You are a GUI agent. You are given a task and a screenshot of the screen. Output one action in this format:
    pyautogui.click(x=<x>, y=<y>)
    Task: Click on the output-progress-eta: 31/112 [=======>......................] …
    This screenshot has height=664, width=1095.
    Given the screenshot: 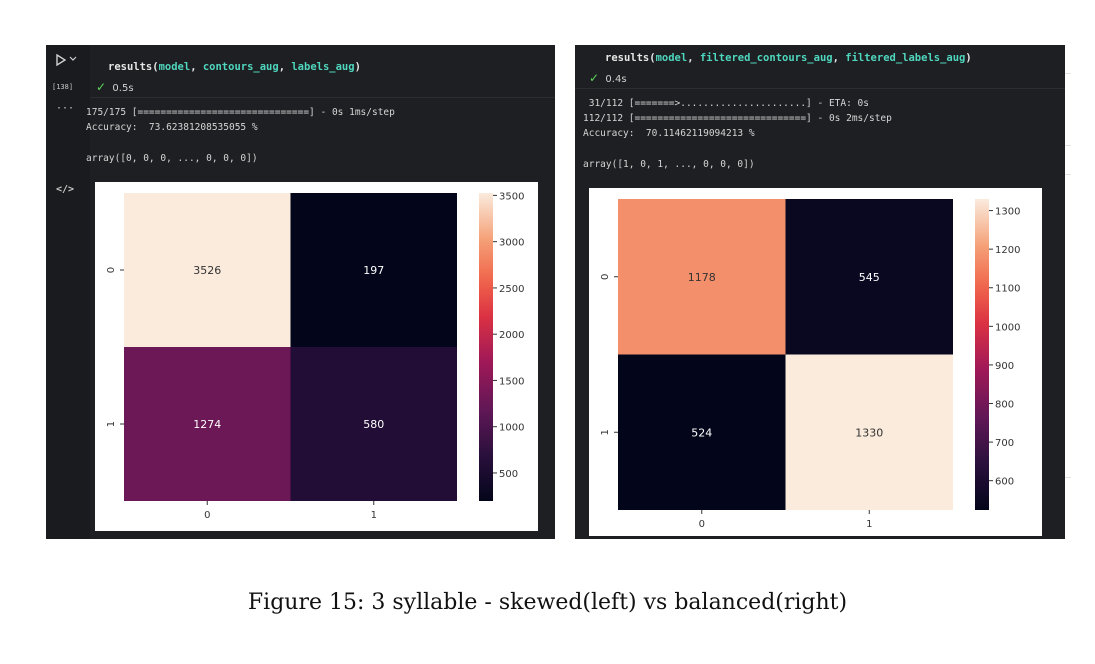 What is the action you would take?
    pyautogui.click(x=726, y=103)
    